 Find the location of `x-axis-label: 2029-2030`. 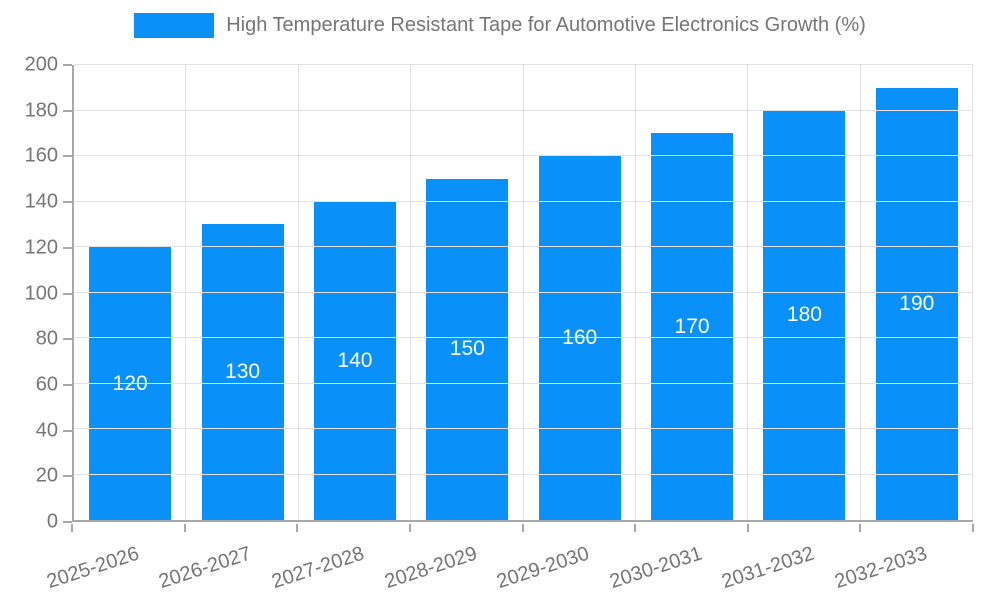

x-axis-label: 2029-2030 is located at coordinates (543, 568).